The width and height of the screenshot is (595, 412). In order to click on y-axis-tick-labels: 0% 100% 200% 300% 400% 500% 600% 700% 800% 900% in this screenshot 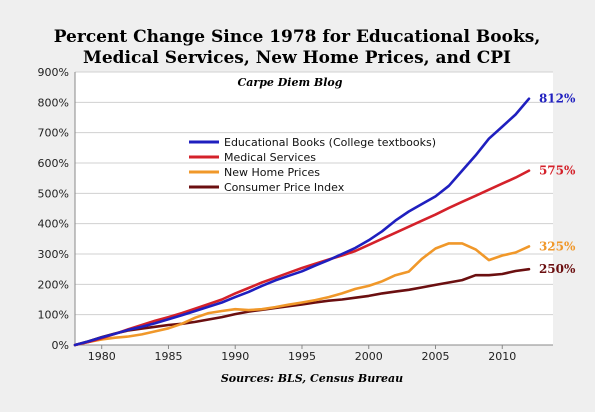, I will do `click(53, 209)`.